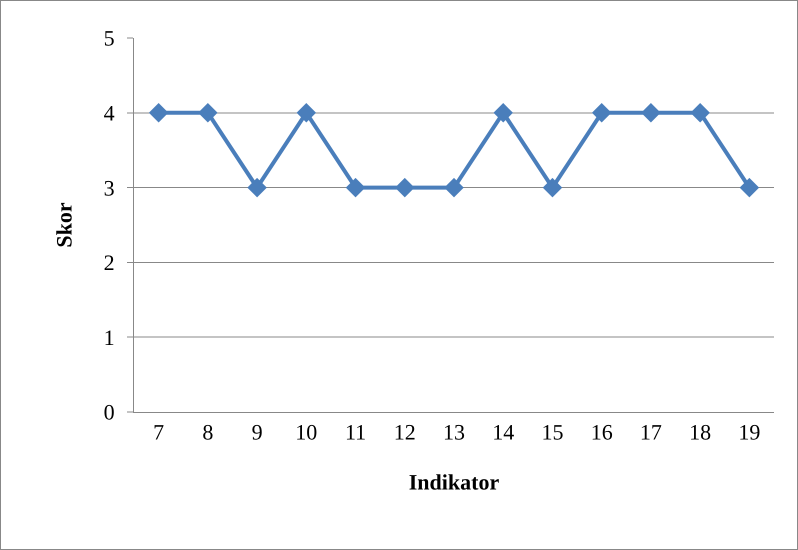  What do you see at coordinates (700, 431) in the screenshot?
I see `x-tick-label: 18` at bounding box center [700, 431].